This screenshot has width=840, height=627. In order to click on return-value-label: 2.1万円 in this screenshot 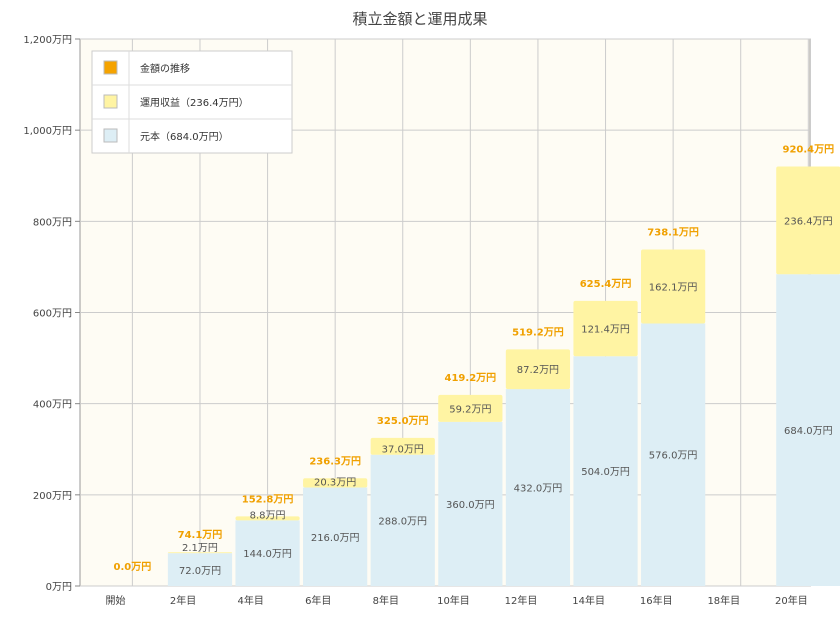, I will do `click(200, 548)`.